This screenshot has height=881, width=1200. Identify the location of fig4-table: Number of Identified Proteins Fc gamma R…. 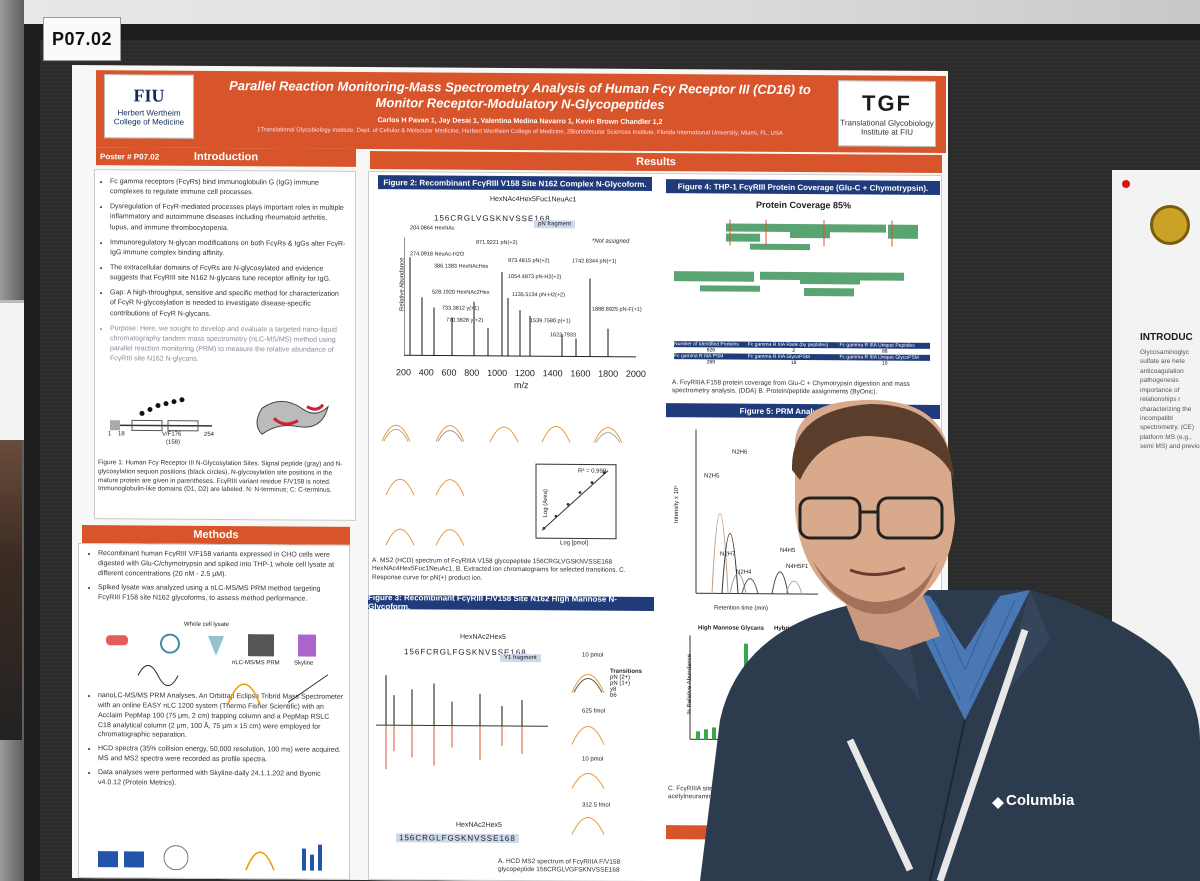
(802, 354).